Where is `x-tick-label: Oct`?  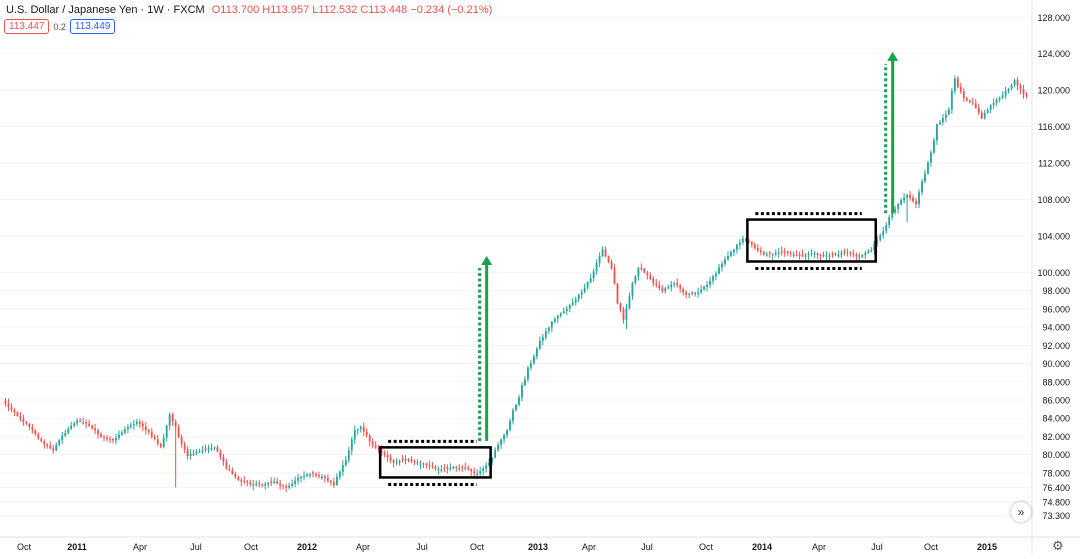
x-tick-label: Oct is located at coordinates (477, 547).